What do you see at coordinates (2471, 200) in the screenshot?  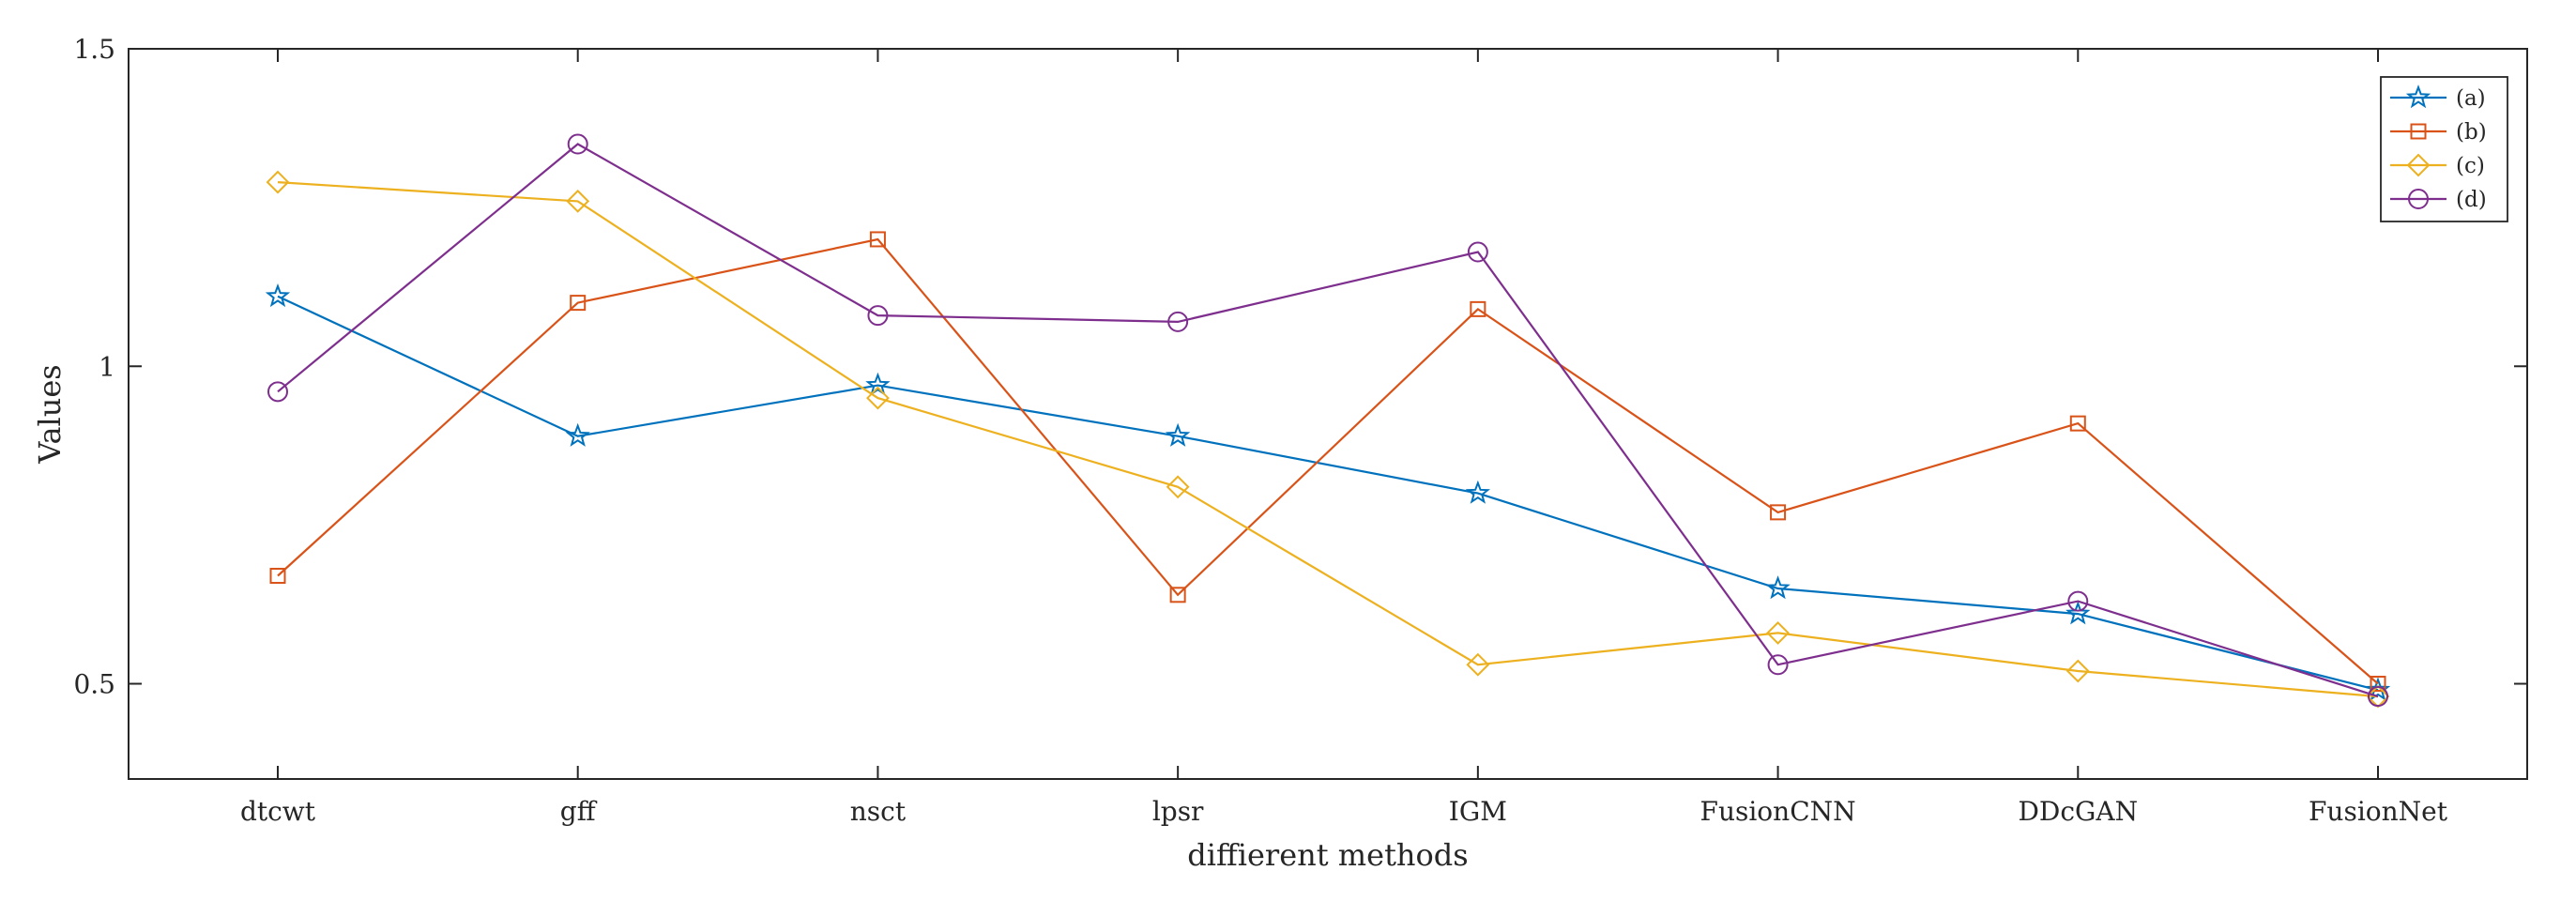 I see `legend-label: (d)` at bounding box center [2471, 200].